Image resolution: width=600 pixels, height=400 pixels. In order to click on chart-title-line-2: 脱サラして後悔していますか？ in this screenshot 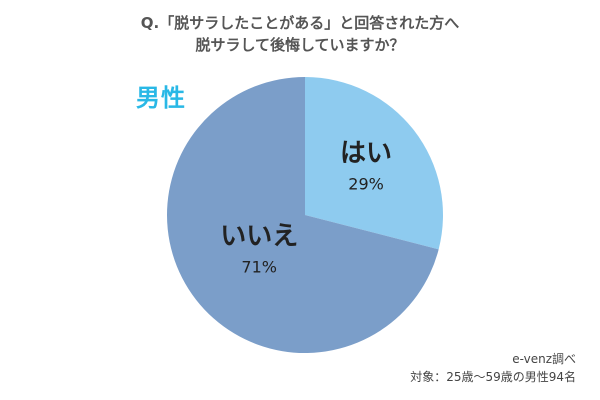, I will do `click(300, 45)`.